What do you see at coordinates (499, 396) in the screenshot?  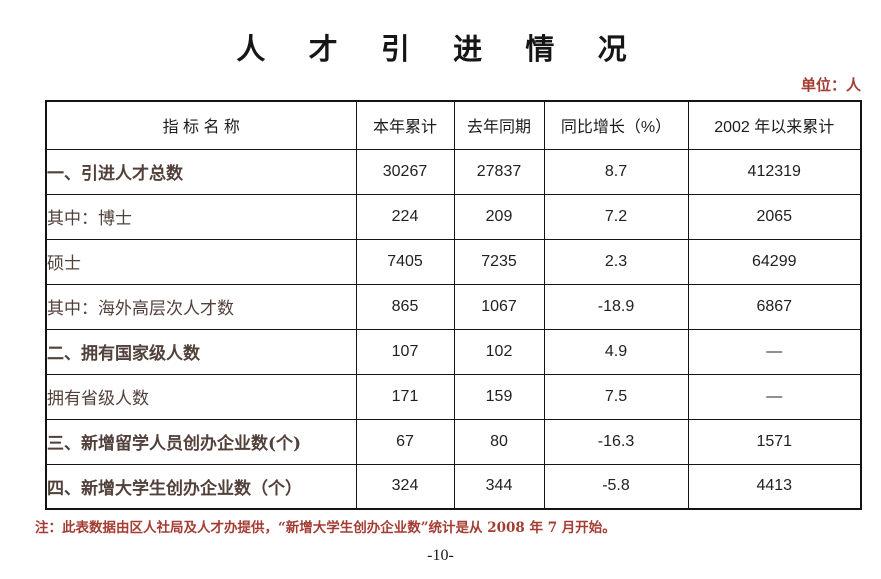 I see `row-value: 159` at bounding box center [499, 396].